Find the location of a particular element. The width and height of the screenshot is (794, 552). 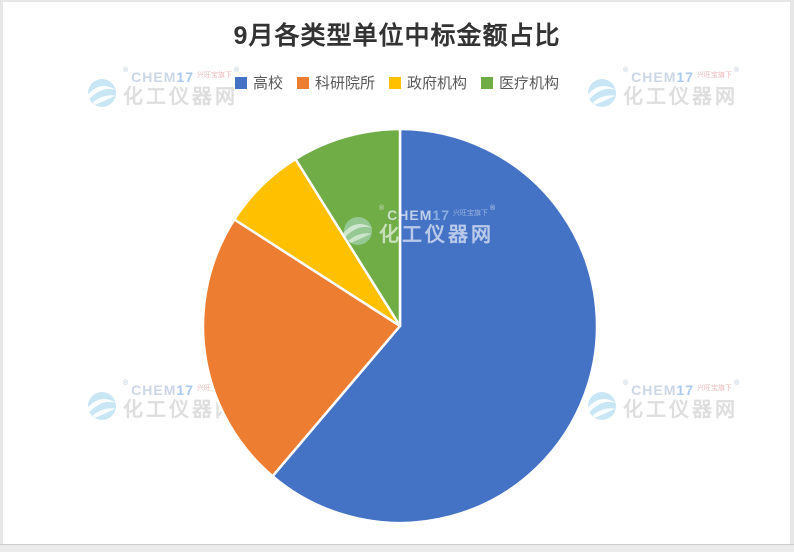

legend-swatch-universities is located at coordinates (240, 82).